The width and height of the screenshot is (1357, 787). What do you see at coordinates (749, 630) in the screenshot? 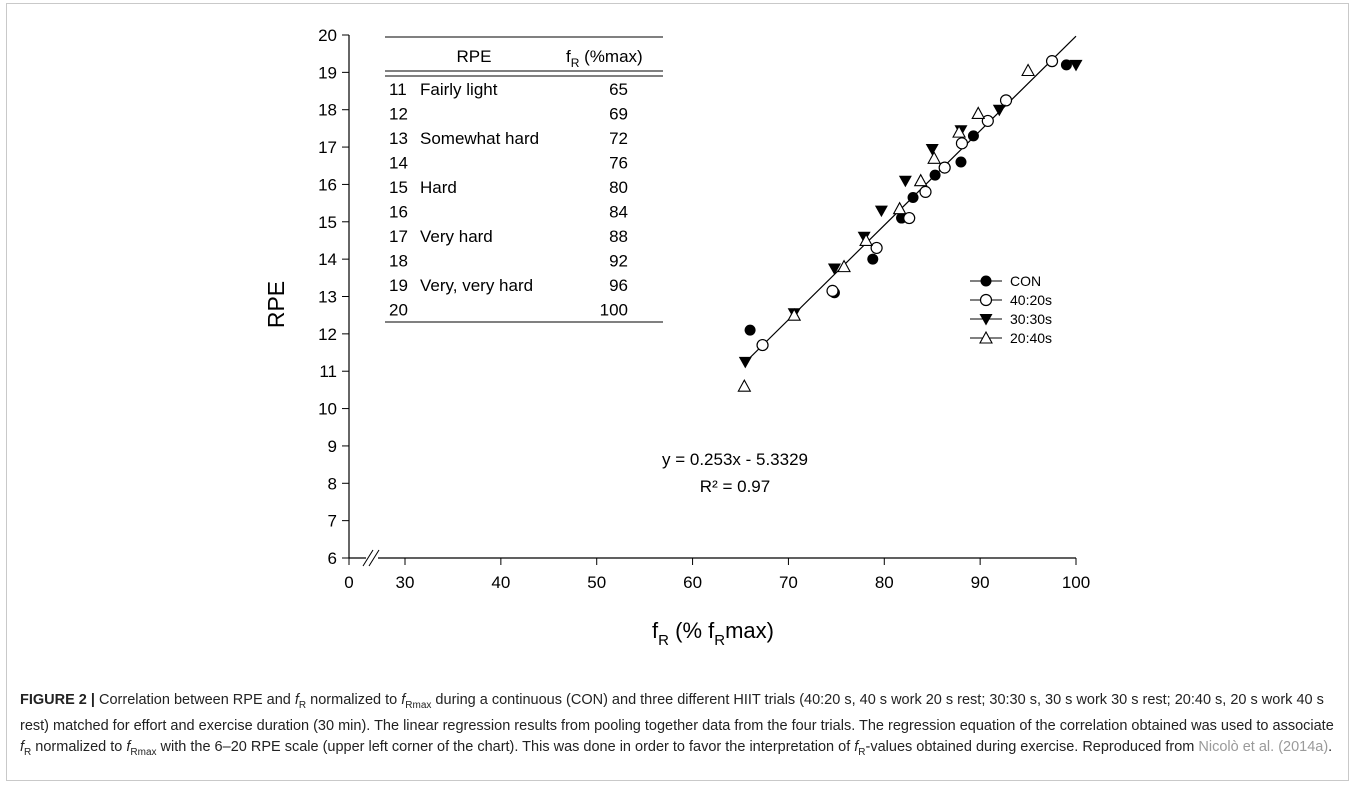
I see `x-axis-title-part: max)` at bounding box center [749, 630].